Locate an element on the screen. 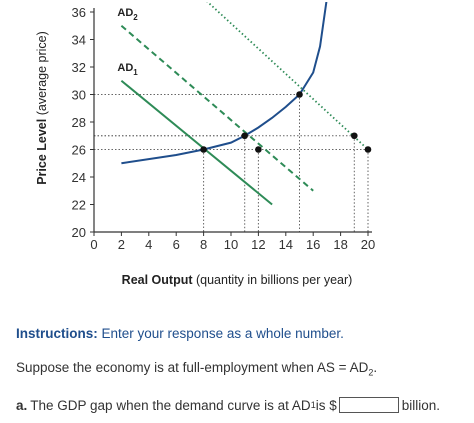 Image resolution: width=474 pixels, height=423 pixels. statement-end: . is located at coordinates (375, 367).